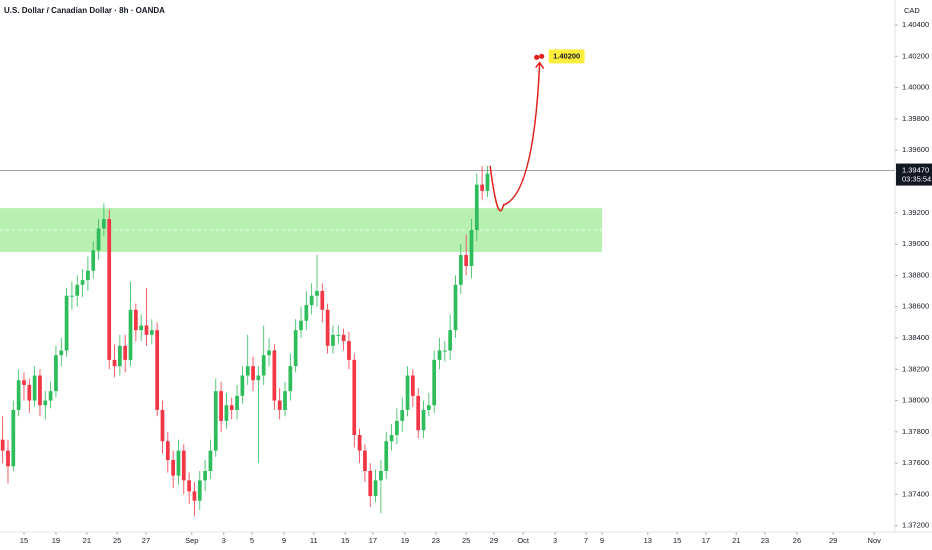 The width and height of the screenshot is (932, 550). Describe the element at coordinates (566, 55) in the screenshot. I see `target-label: 1.40200` at that location.